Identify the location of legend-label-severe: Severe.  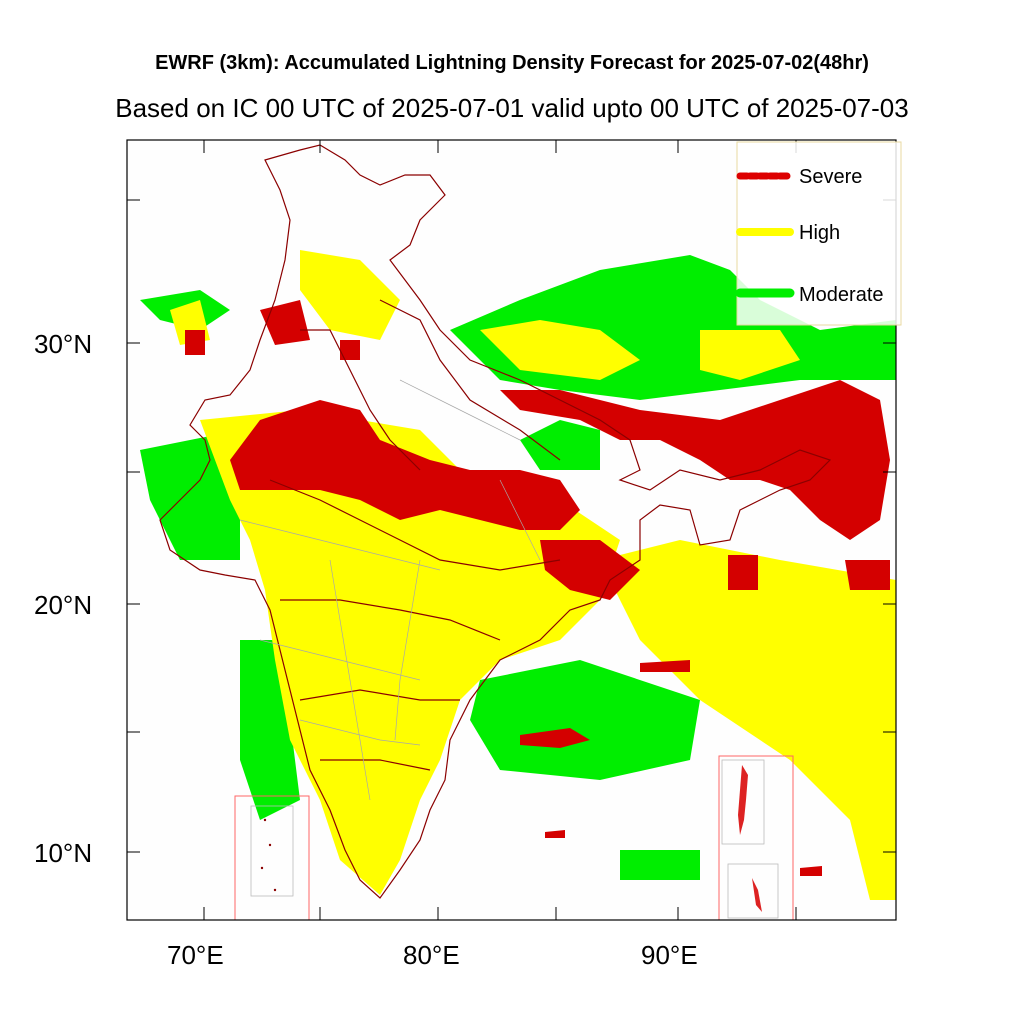
(830, 177).